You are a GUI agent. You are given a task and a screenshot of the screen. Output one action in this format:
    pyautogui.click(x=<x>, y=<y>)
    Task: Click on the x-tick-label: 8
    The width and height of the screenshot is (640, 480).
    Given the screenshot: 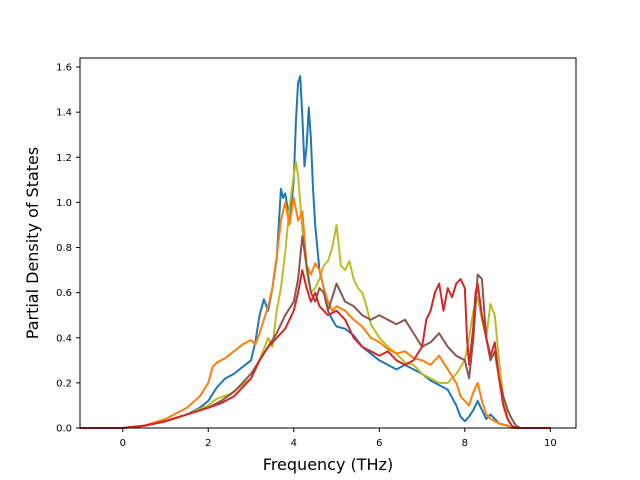 What is the action you would take?
    pyautogui.click(x=465, y=443)
    